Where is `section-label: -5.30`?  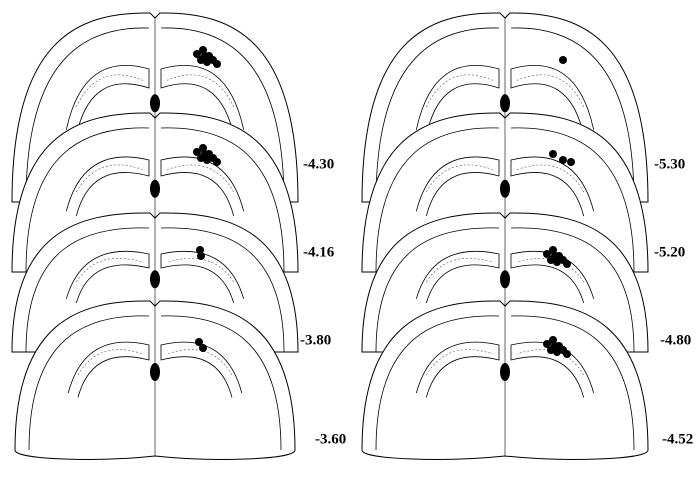 section-label: -5.30 is located at coordinates (669, 164).